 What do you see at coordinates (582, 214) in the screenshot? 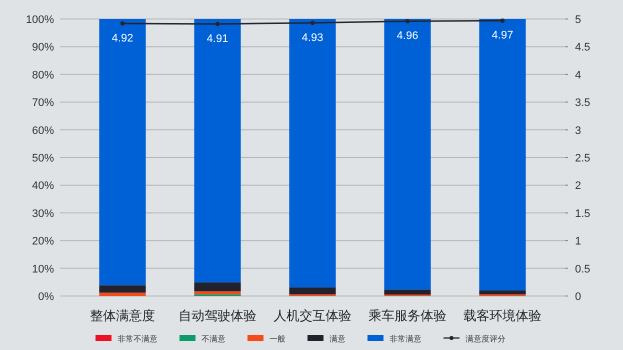
I see `y2-tick-label: 1.5` at bounding box center [582, 214].